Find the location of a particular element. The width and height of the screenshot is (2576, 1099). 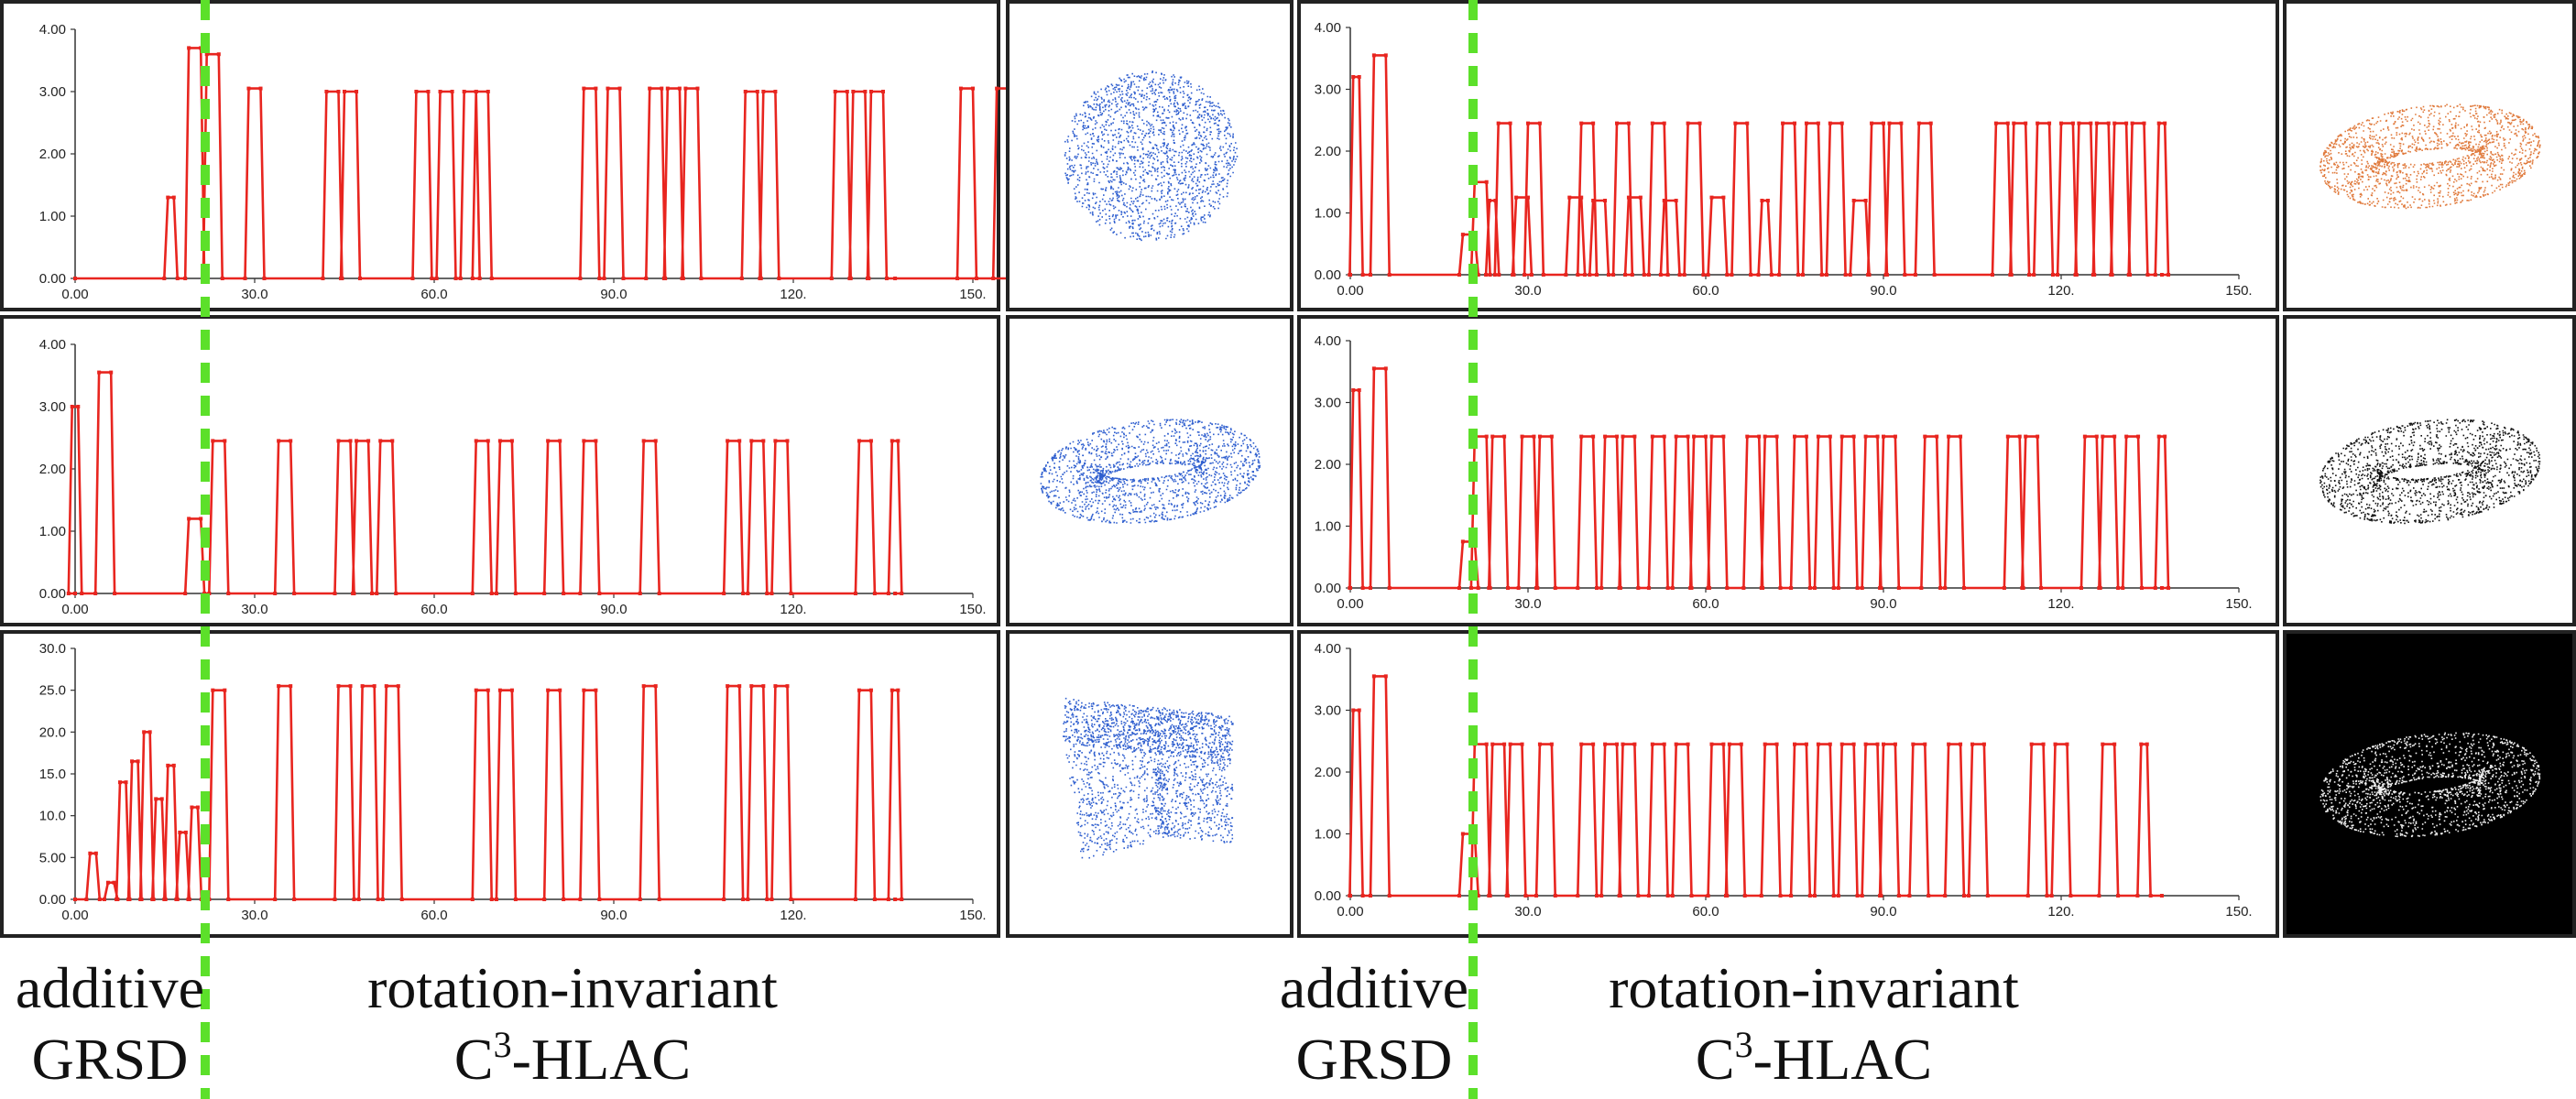

point-cloud-dots is located at coordinates (2430, 472).